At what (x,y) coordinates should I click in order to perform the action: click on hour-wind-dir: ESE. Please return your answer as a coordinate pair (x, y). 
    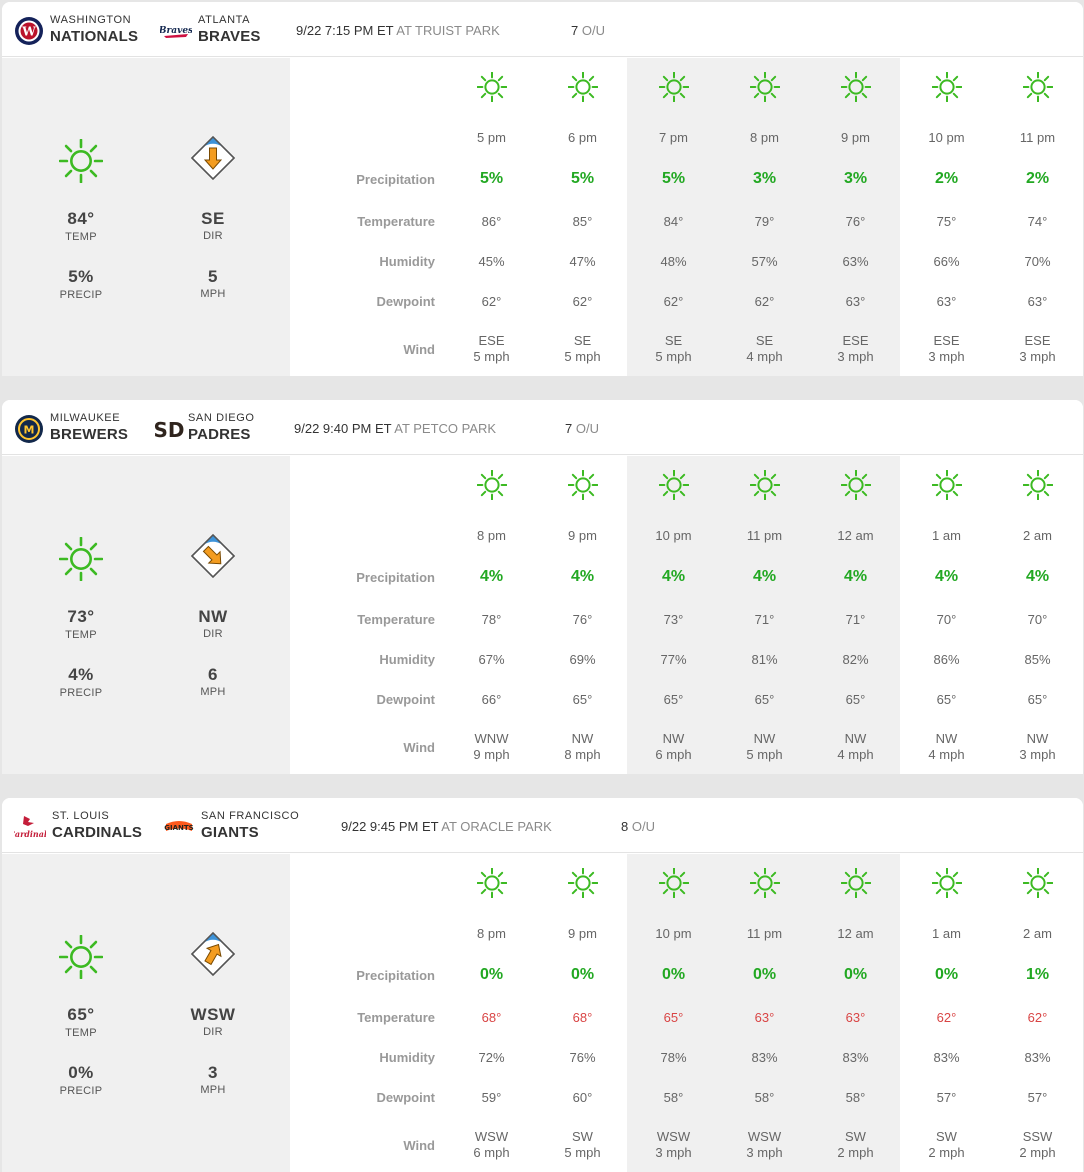
    Looking at the image, I should click on (1037, 340).